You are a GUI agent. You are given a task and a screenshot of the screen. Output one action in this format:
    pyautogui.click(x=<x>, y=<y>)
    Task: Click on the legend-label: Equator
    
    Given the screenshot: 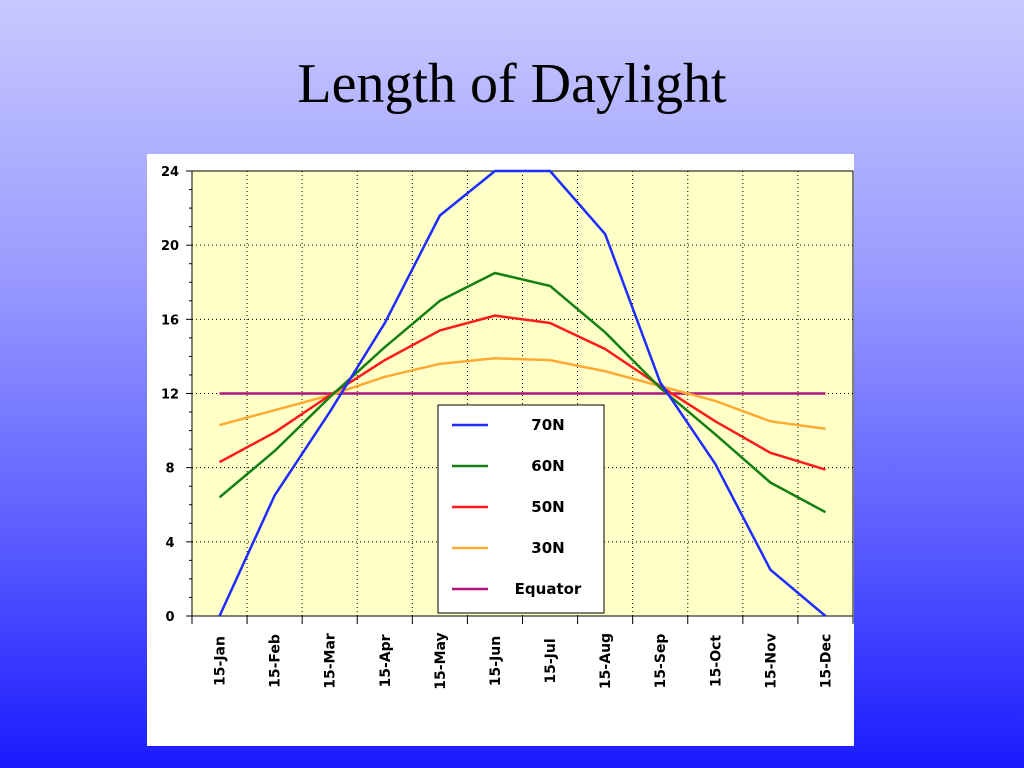 What is the action you would take?
    pyautogui.click(x=548, y=589)
    